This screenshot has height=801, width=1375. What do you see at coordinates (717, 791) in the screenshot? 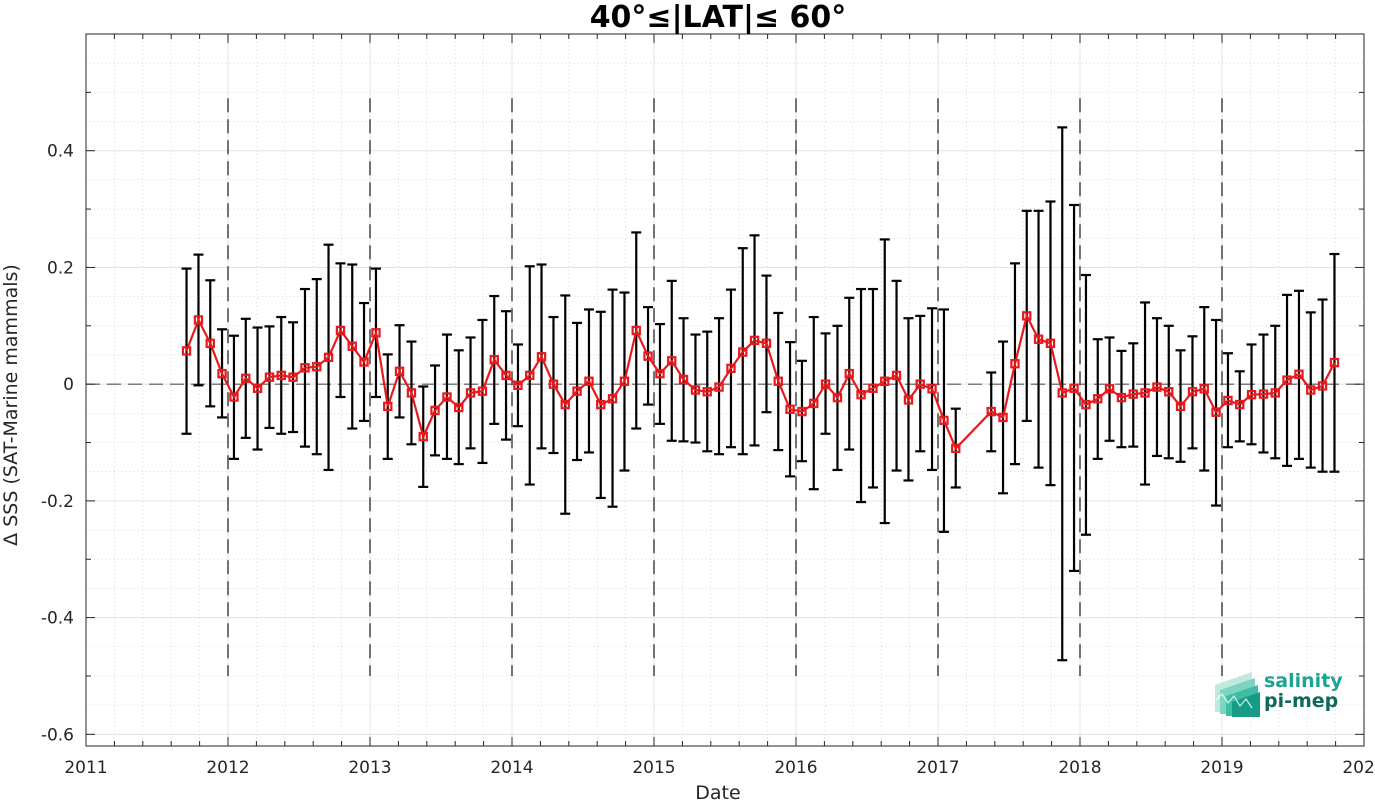
I see `x-axis-label: Date` at bounding box center [717, 791].